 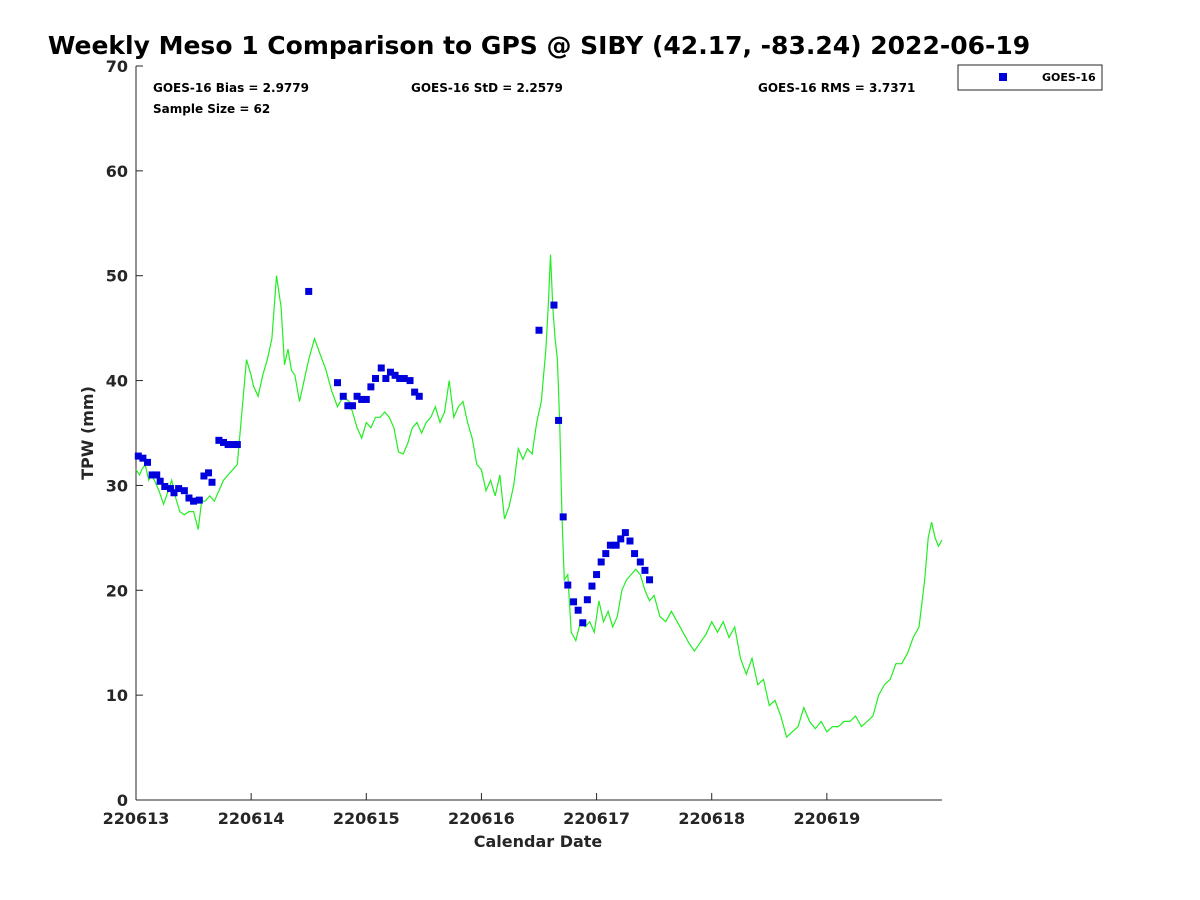 I want to click on x-tick-label: 220618, so click(x=711, y=818).